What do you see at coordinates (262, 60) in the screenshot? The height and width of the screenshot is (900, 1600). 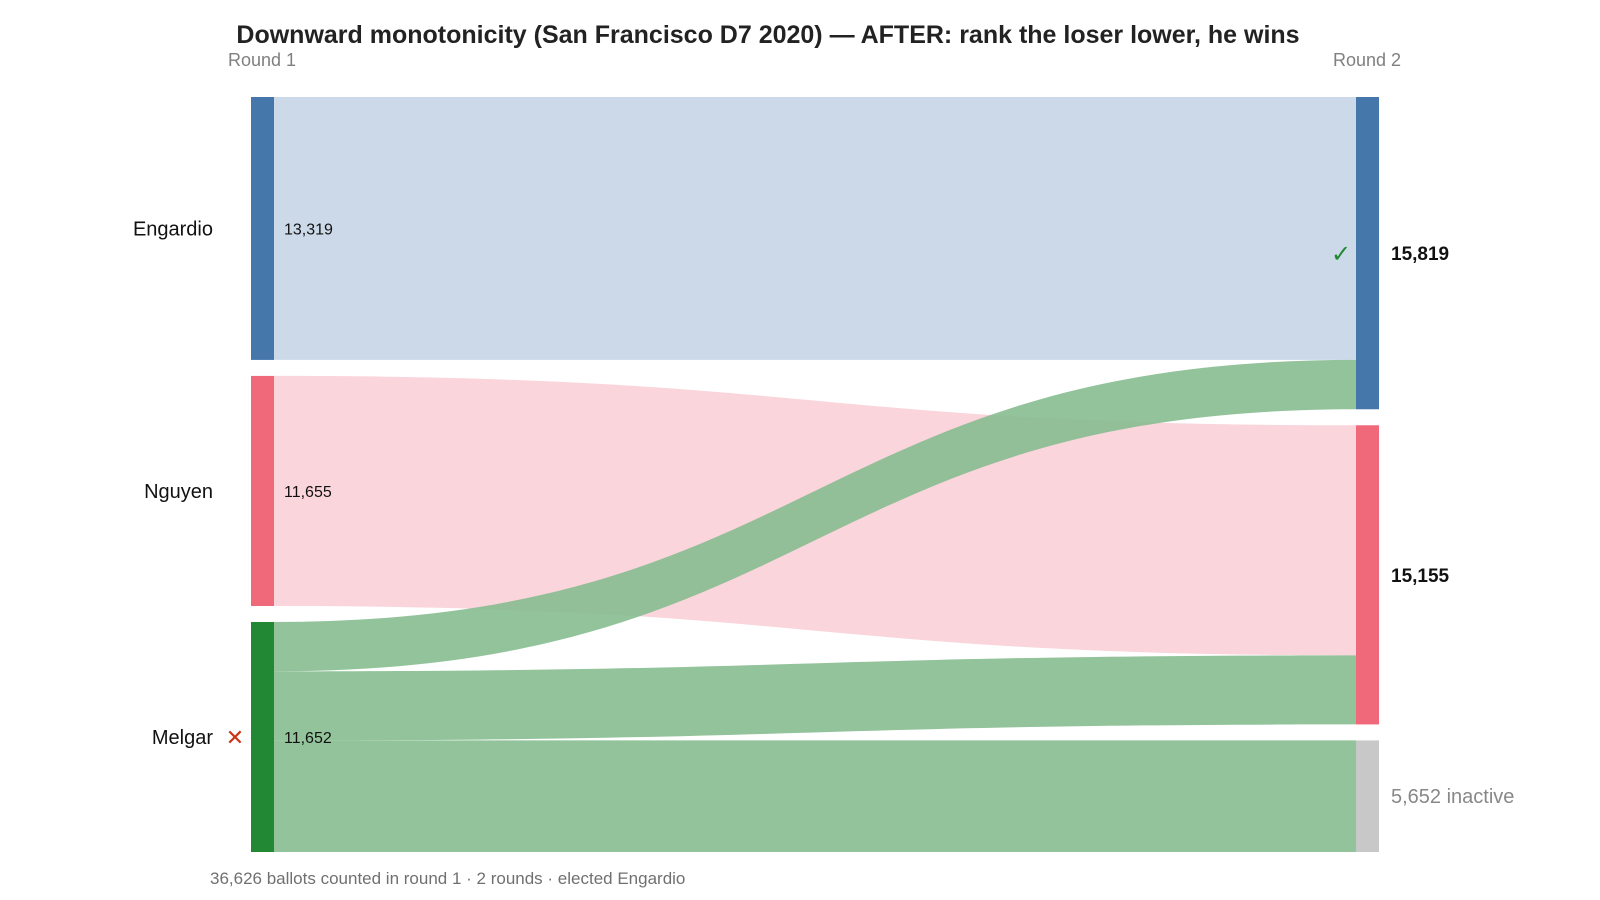 I see `round-1-label: Round 1` at bounding box center [262, 60].